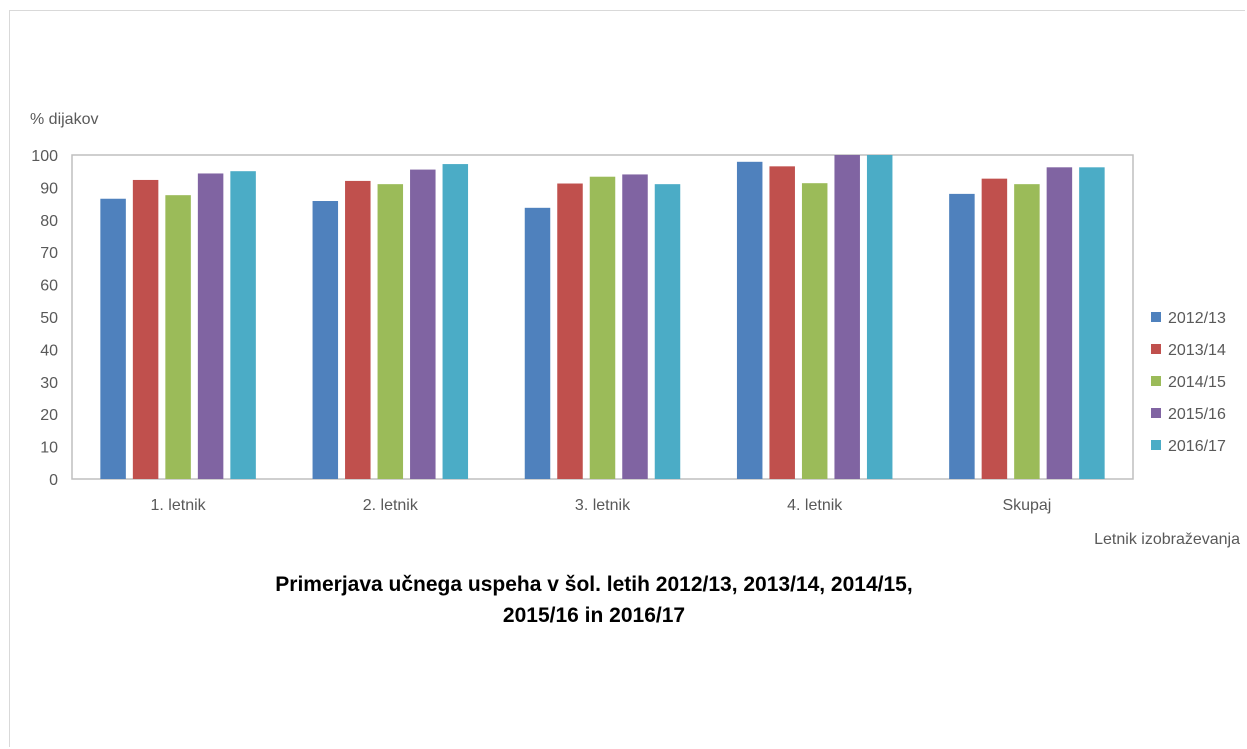 The height and width of the screenshot is (749, 1247). What do you see at coordinates (815, 505) in the screenshot?
I see `x-tick-label: 4. letnik` at bounding box center [815, 505].